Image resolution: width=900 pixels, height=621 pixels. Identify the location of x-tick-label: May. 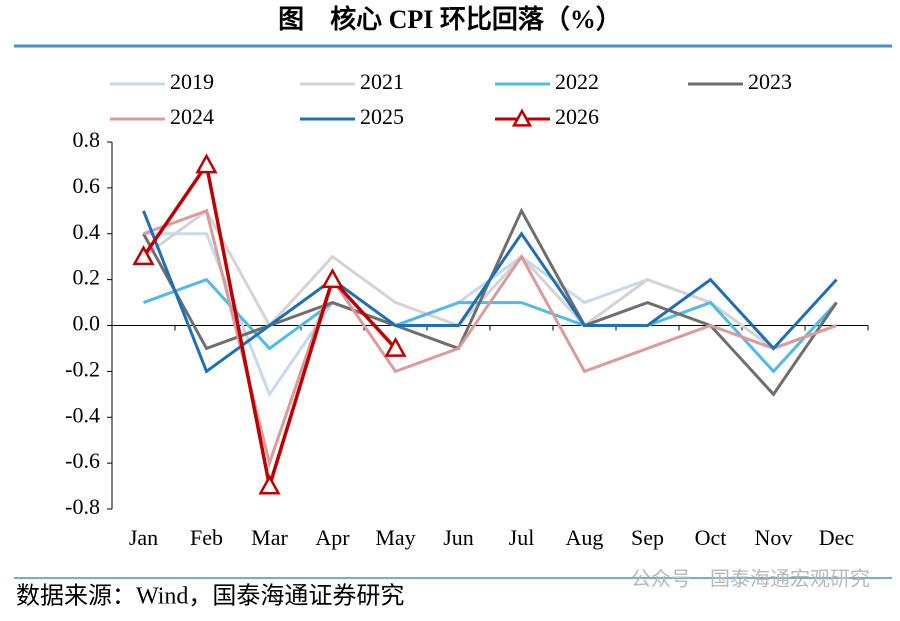
(395, 537).